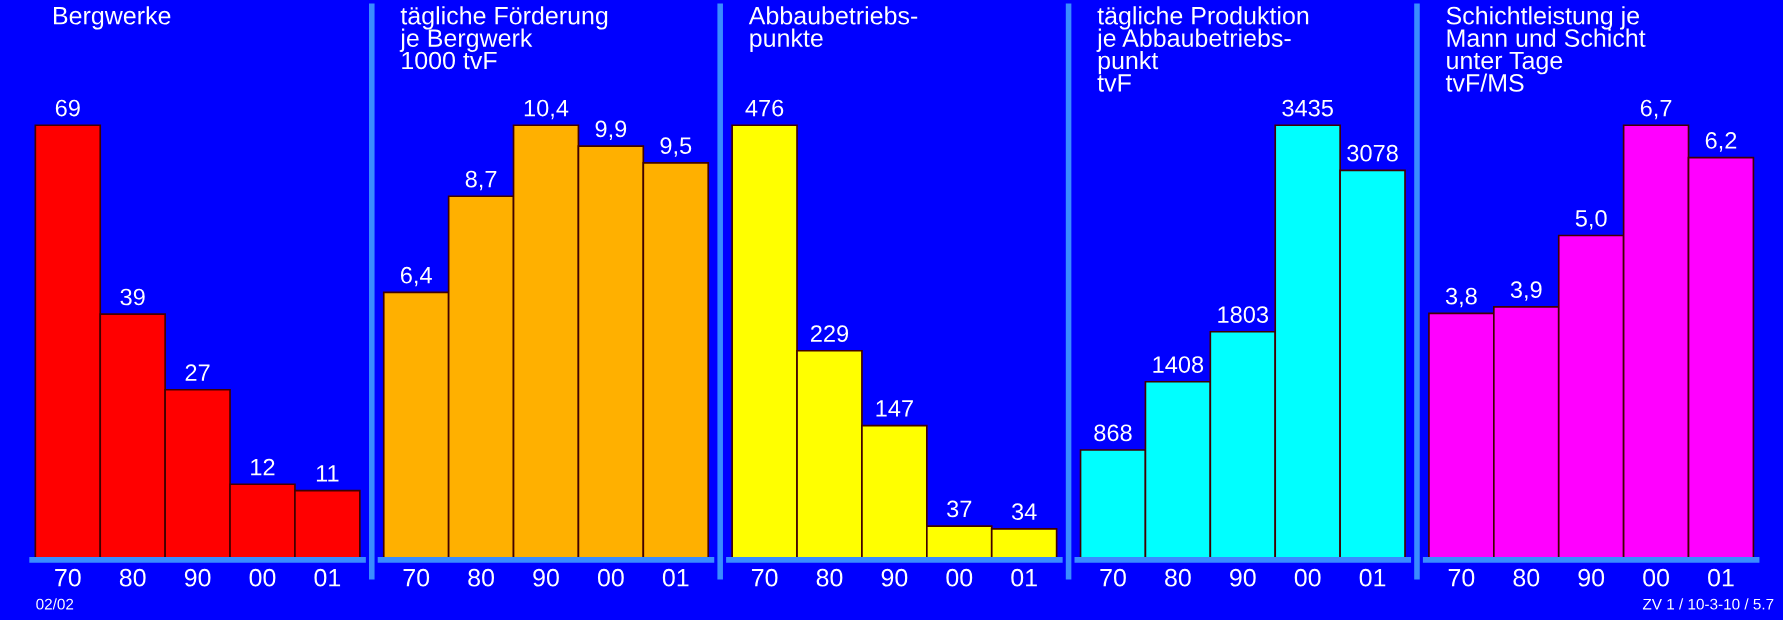  What do you see at coordinates (1545, 49) in the screenshot?
I see `chart-title: Schichtleistung je Mann und Schicht unter Tage tvF/MS` at bounding box center [1545, 49].